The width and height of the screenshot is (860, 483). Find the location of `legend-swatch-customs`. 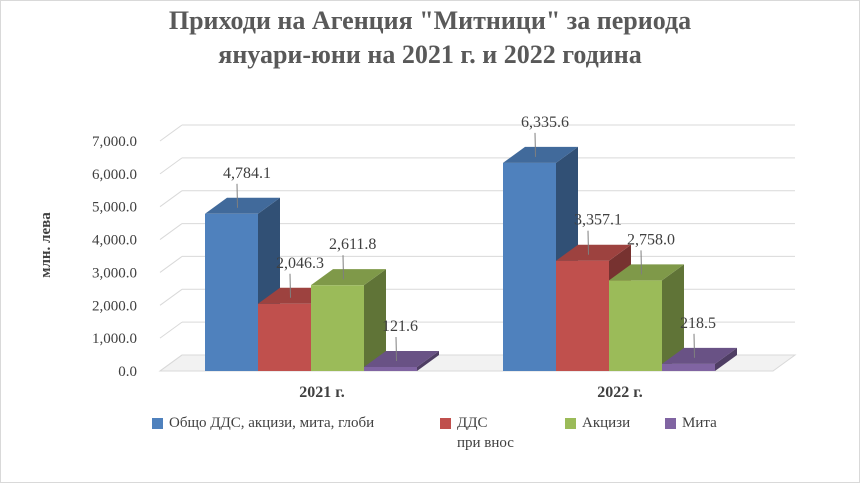

legend-swatch-customs is located at coordinates (670, 423).